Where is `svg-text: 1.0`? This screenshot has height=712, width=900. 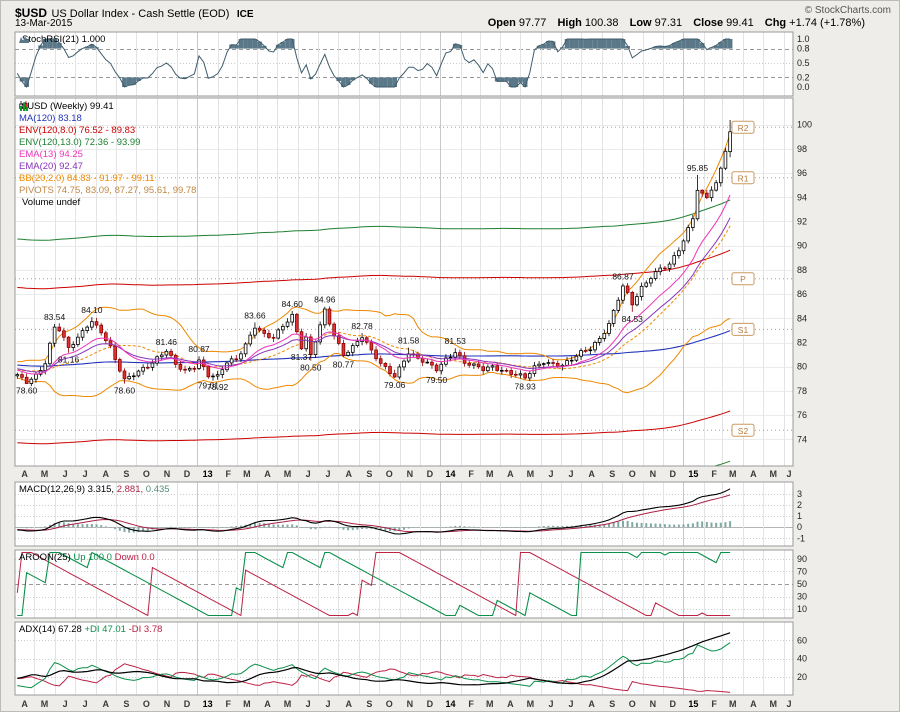 svg-text: 1.0 is located at coordinates (803, 39).